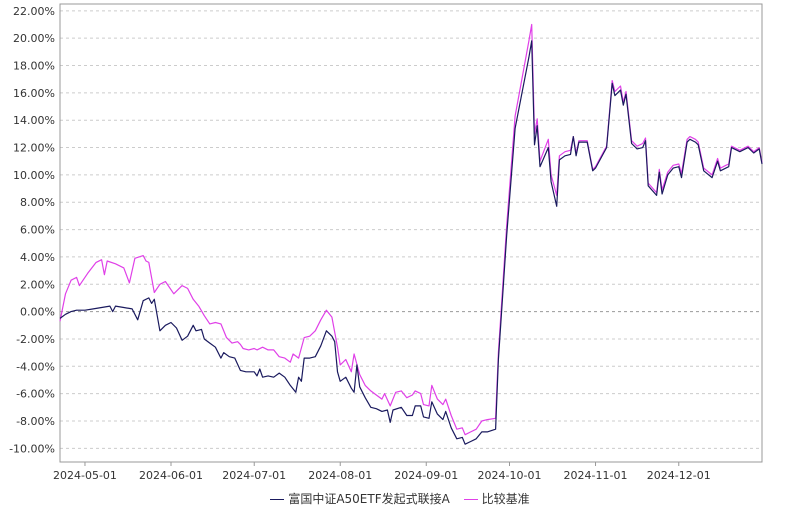 This screenshot has width=800, height=516. I want to click on y-tick-label: -10.00%, so click(32, 448).